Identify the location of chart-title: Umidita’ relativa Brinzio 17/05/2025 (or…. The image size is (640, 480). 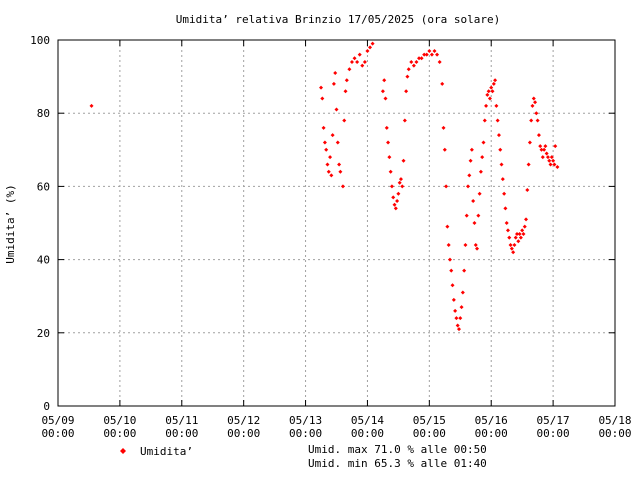
(338, 19).